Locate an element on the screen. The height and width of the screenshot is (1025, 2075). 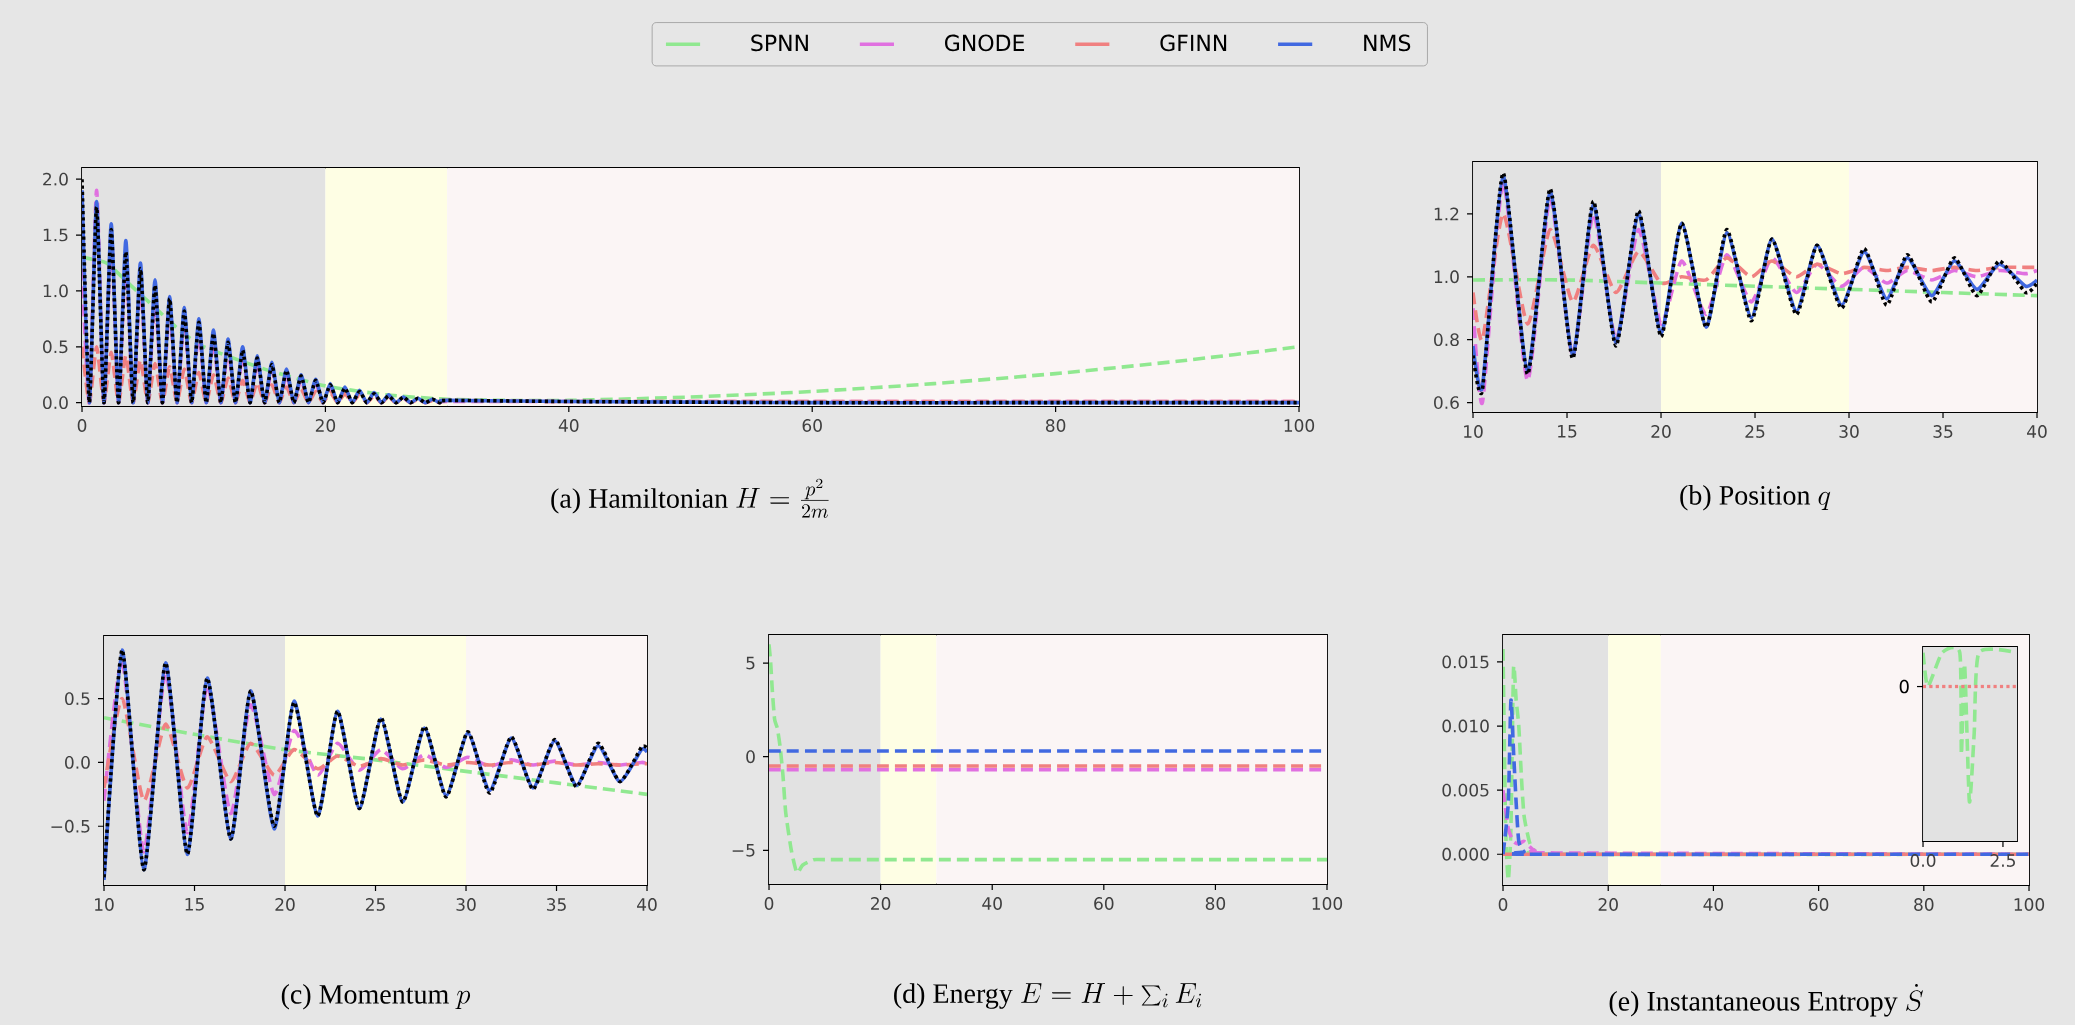
y-tick-label: 0.015 is located at coordinates (1465, 662).